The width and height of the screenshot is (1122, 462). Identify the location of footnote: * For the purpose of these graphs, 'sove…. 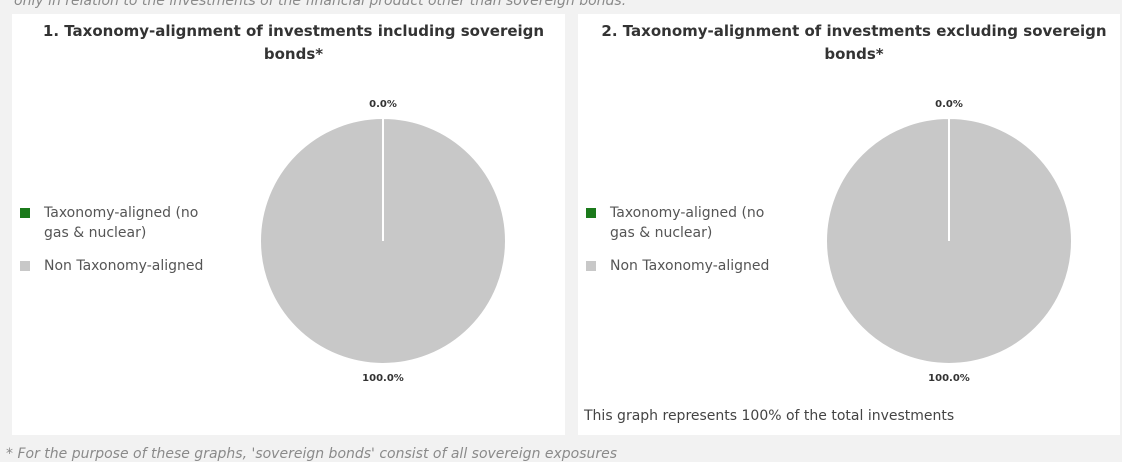
(312, 454).